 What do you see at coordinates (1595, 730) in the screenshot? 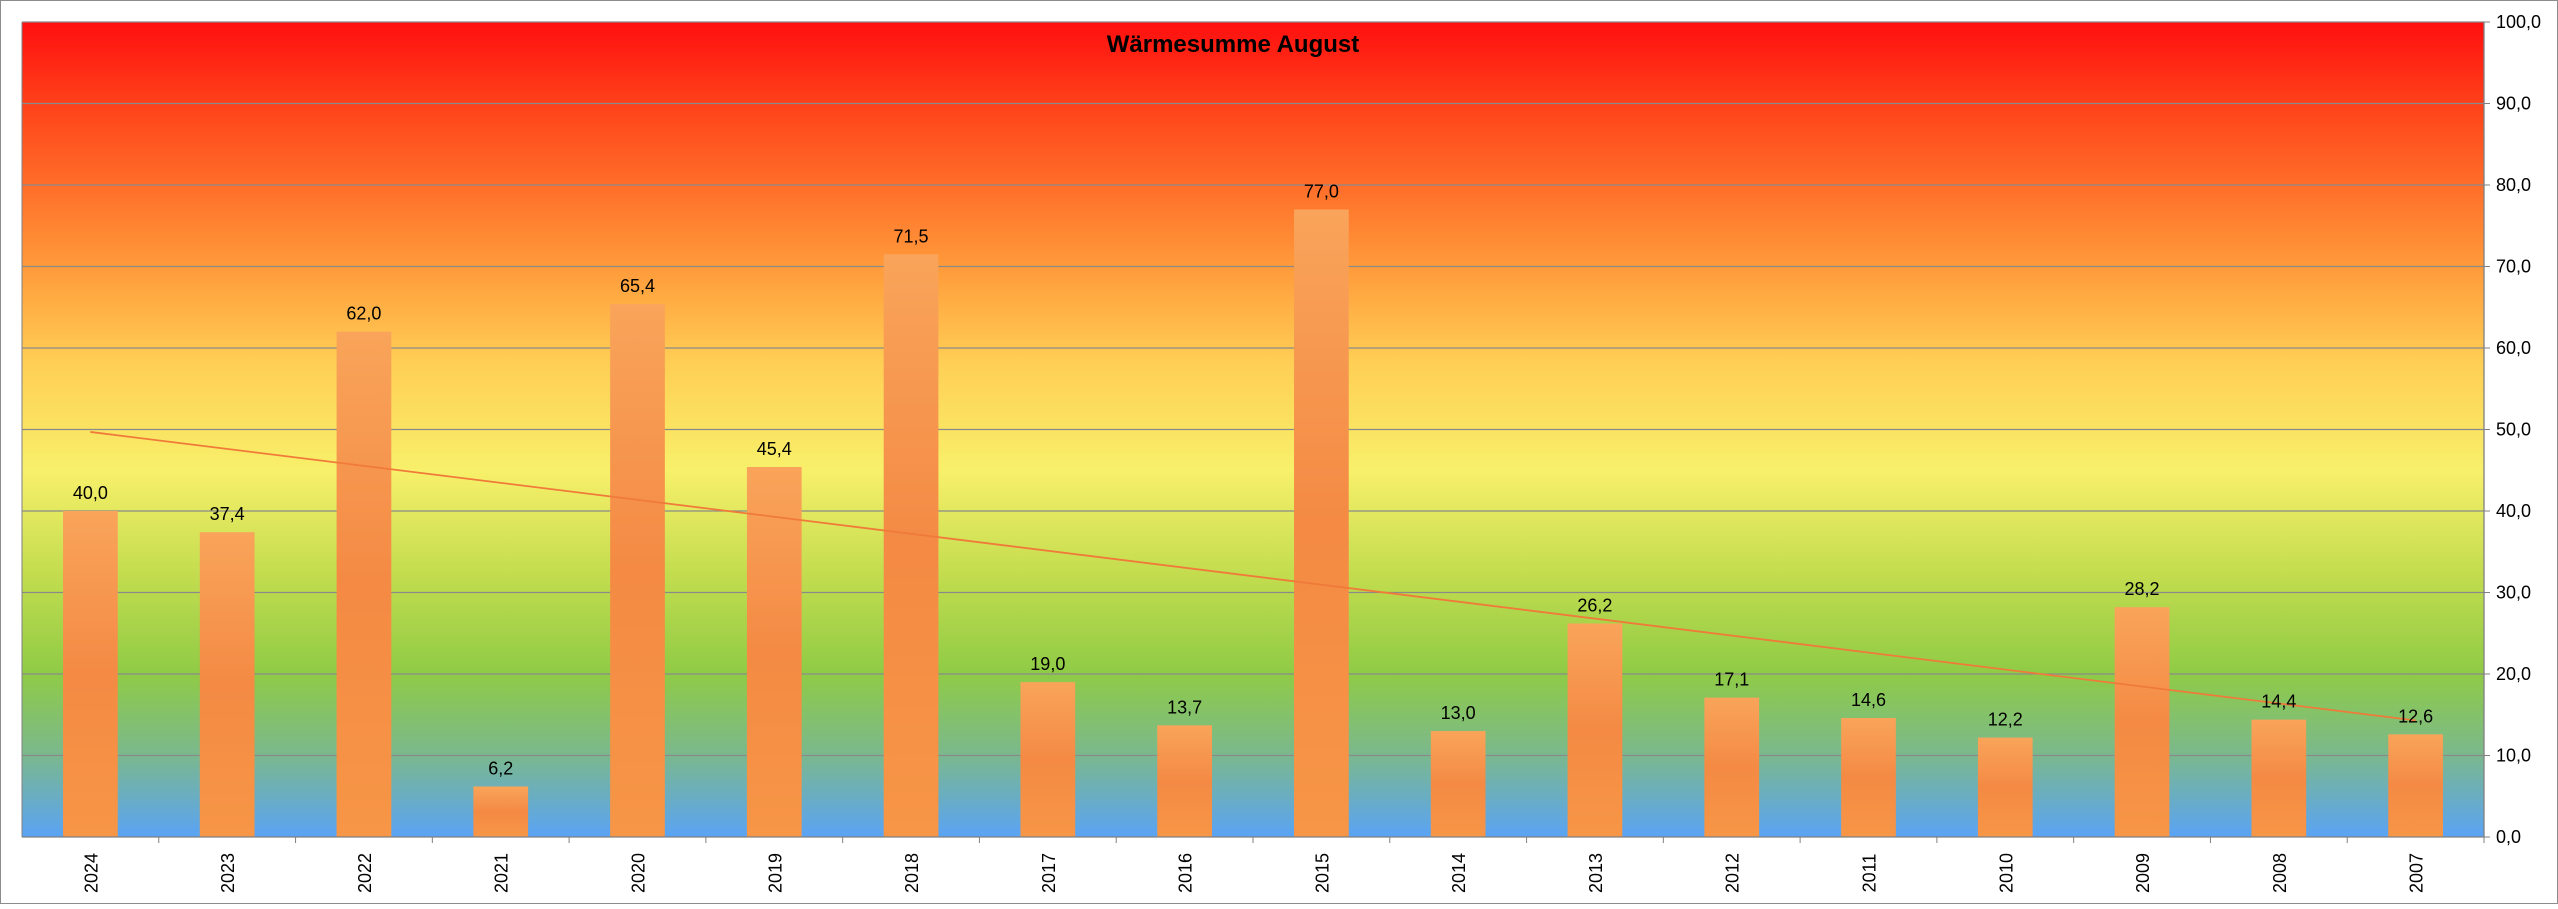
I see `bar-2013` at bounding box center [1595, 730].